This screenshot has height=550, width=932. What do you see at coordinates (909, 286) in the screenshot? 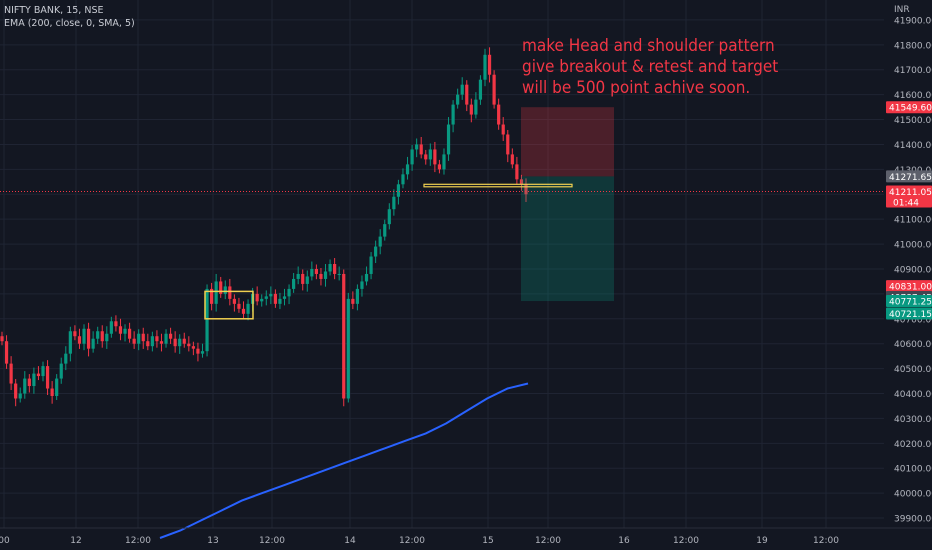
I see `label-red-bg` at bounding box center [909, 286].